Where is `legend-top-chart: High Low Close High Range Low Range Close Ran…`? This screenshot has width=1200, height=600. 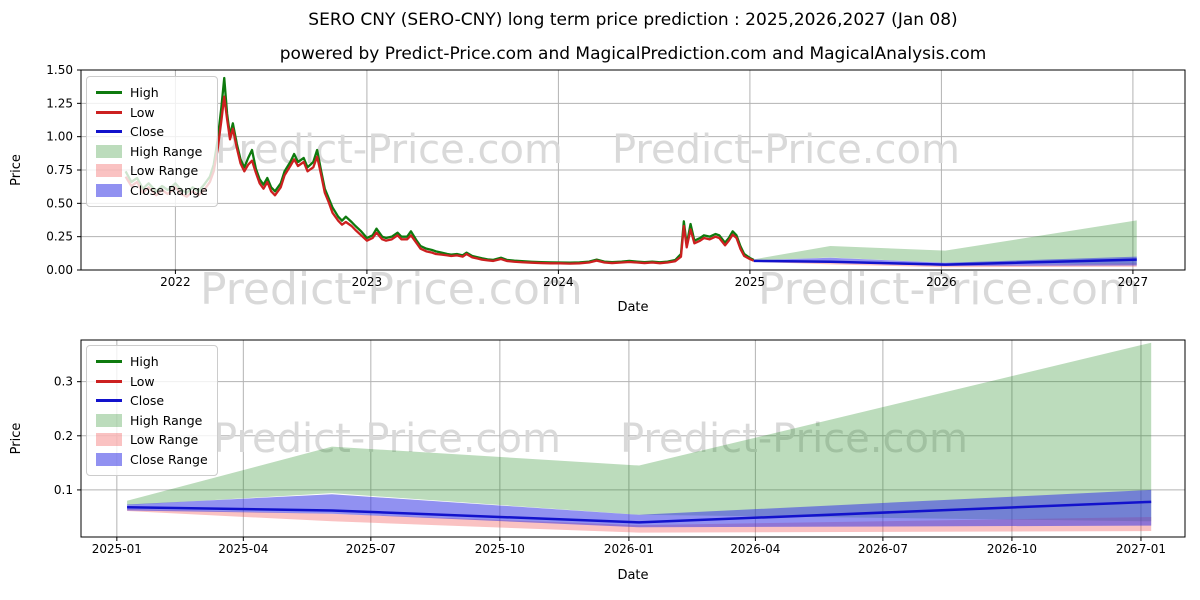 legend-top-chart: High Low Close High Range Low Range Close Ran… is located at coordinates (152, 141).